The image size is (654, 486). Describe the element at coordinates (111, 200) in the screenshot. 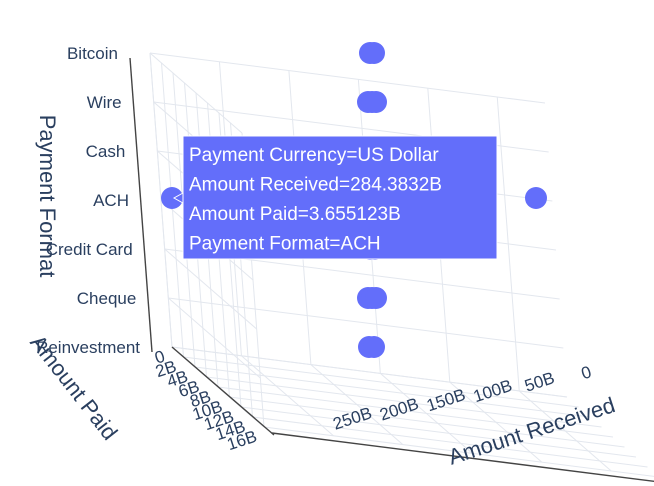

I see `z-tick-label: ACH` at that location.